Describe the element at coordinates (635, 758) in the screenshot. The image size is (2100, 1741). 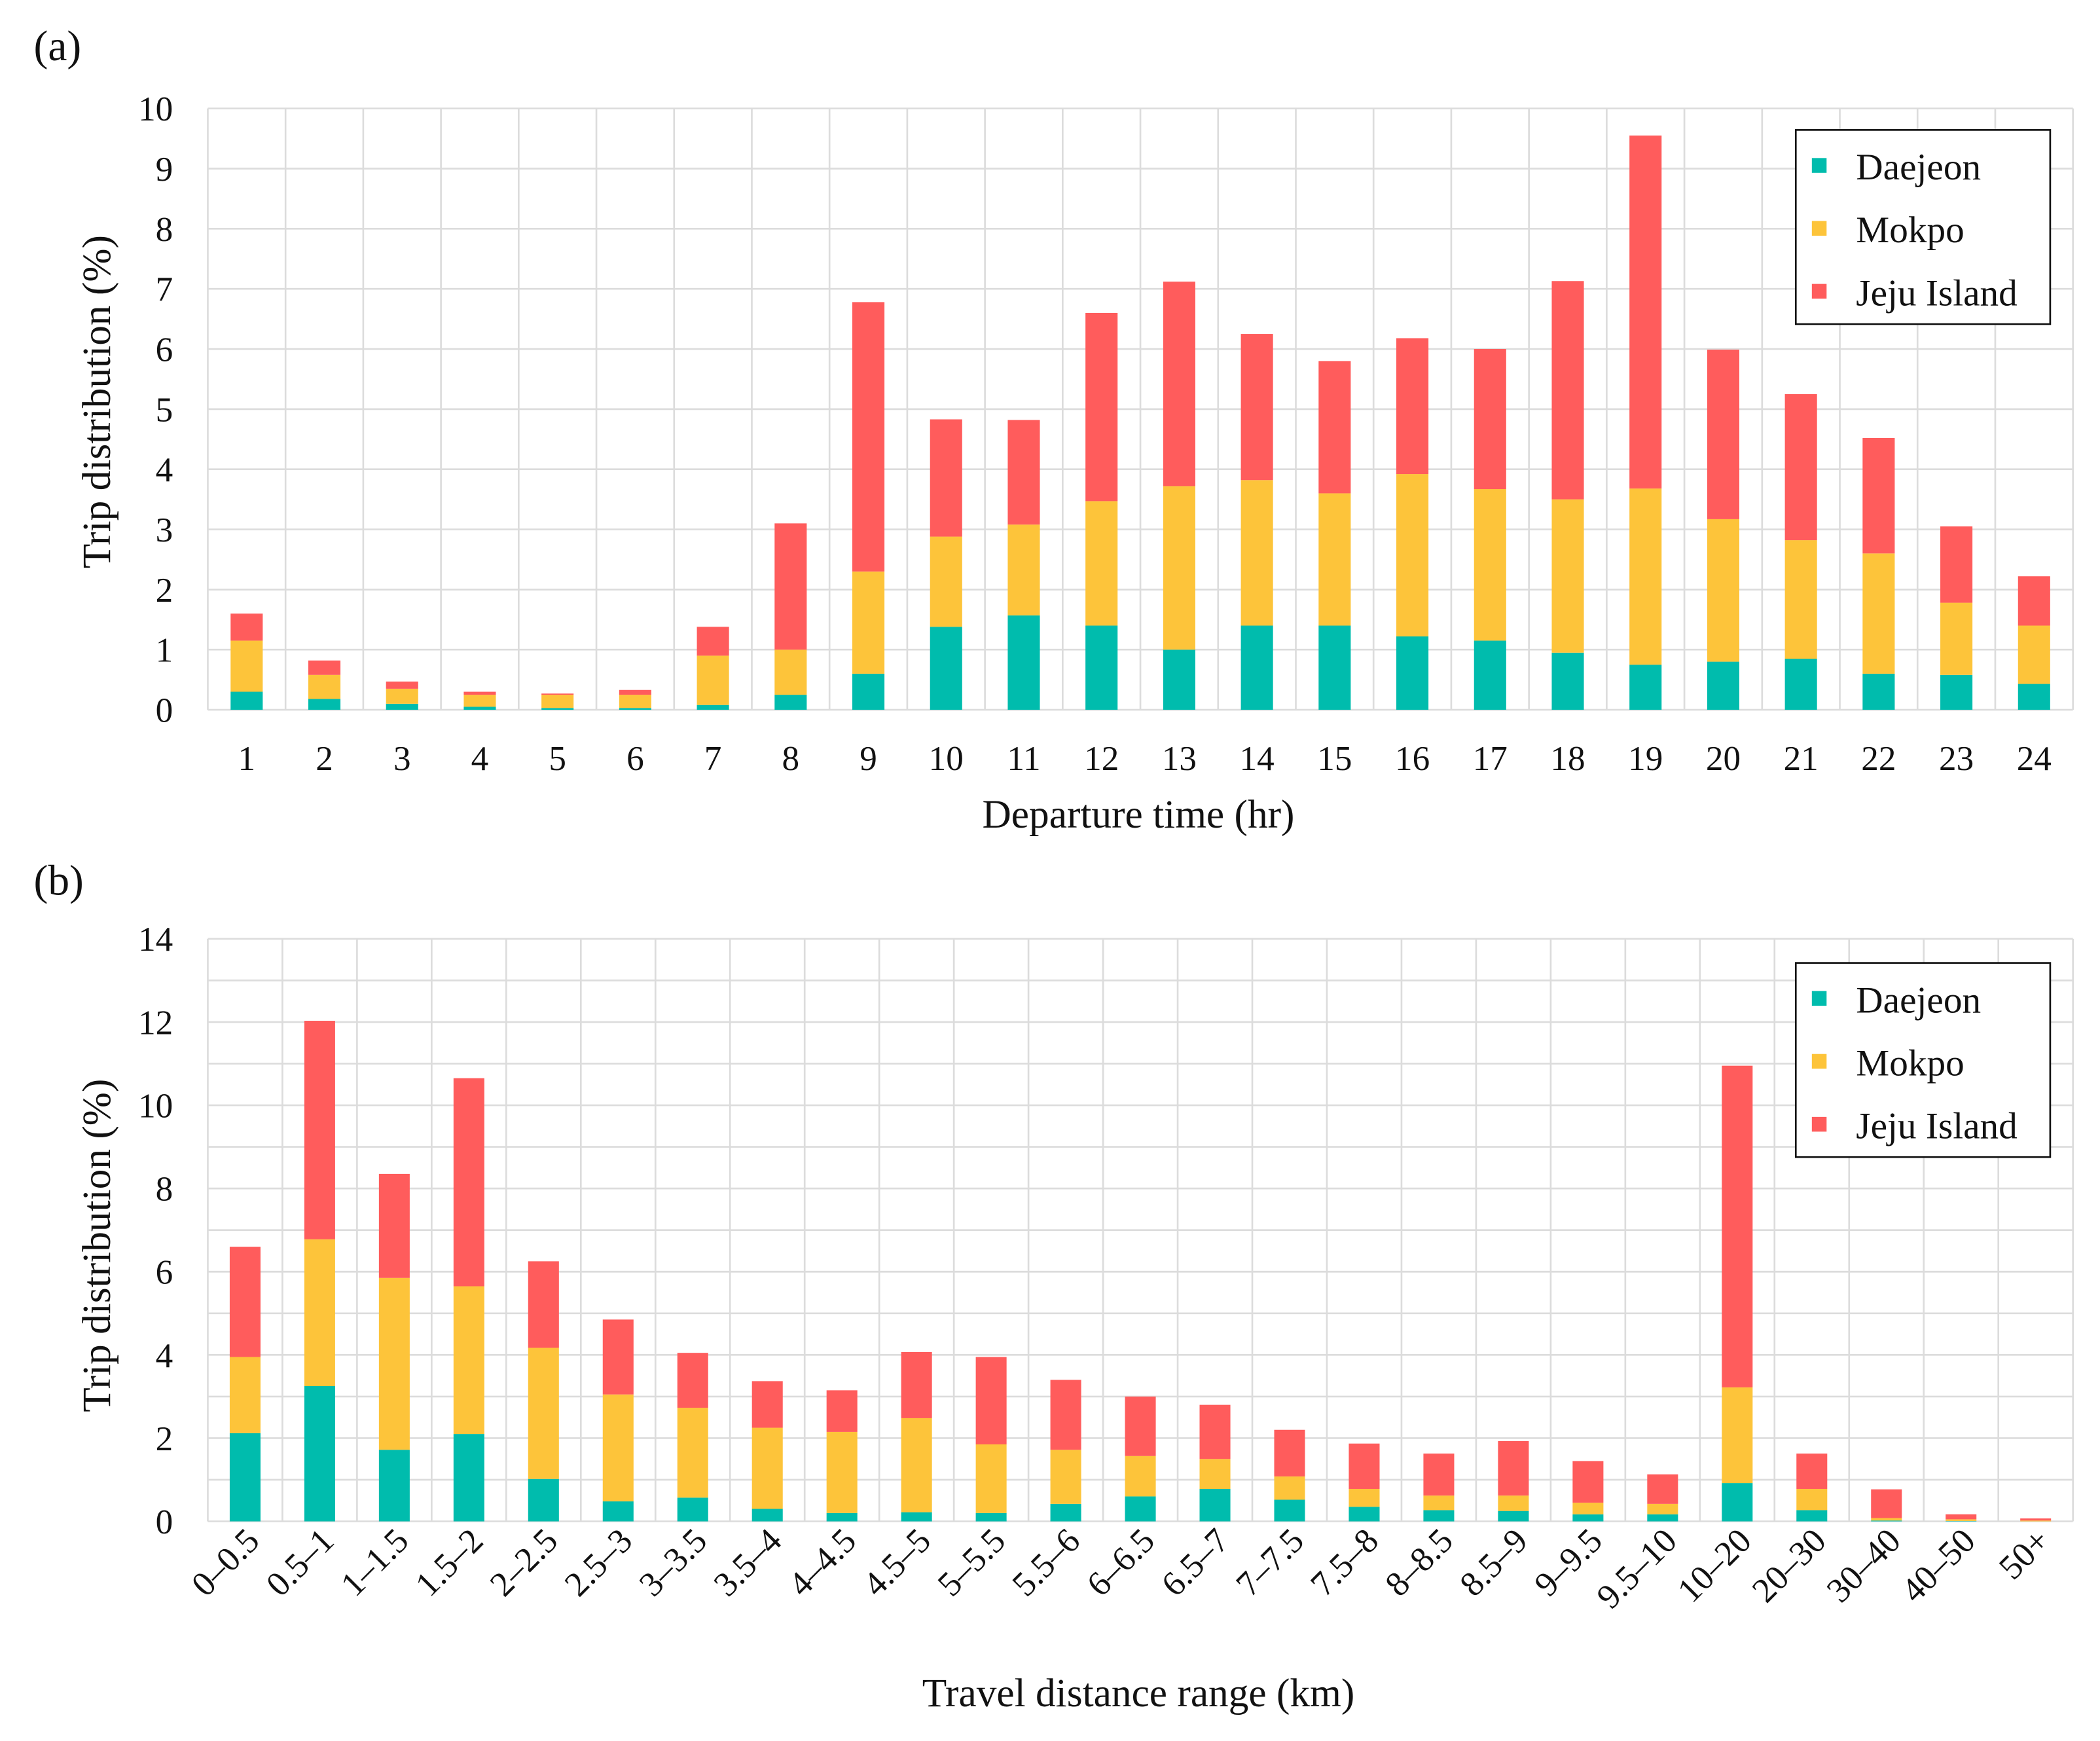
I see `x-tick-label: 6` at that location.